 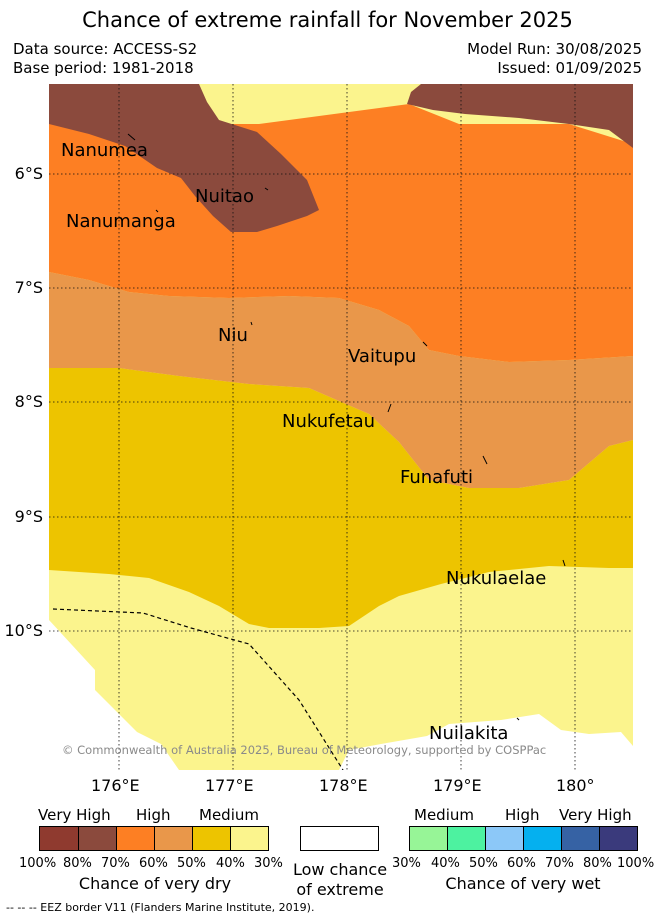 I want to click on legend-wet-tick-70: 70%, so click(x=559, y=863).